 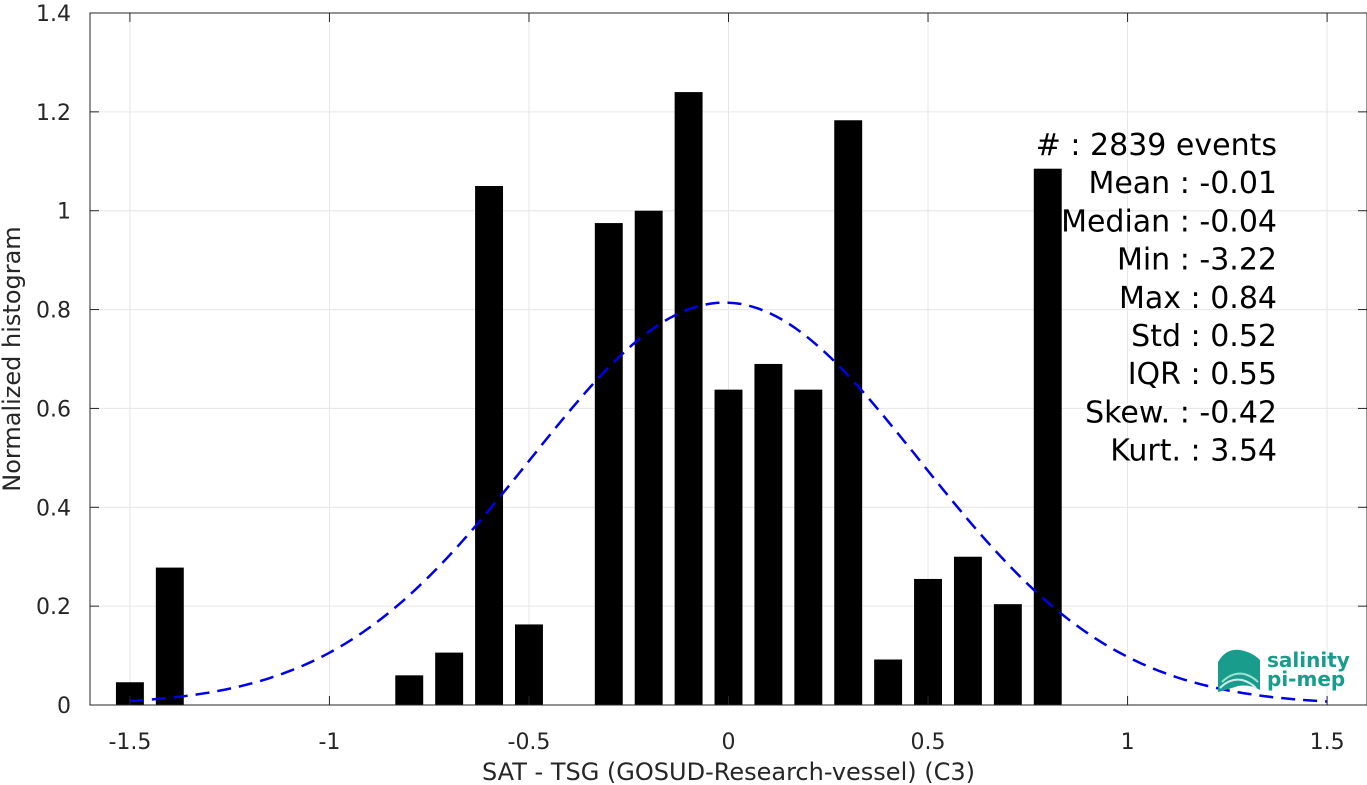 I want to click on logo-text-salinity: salinity, so click(x=1308, y=660).